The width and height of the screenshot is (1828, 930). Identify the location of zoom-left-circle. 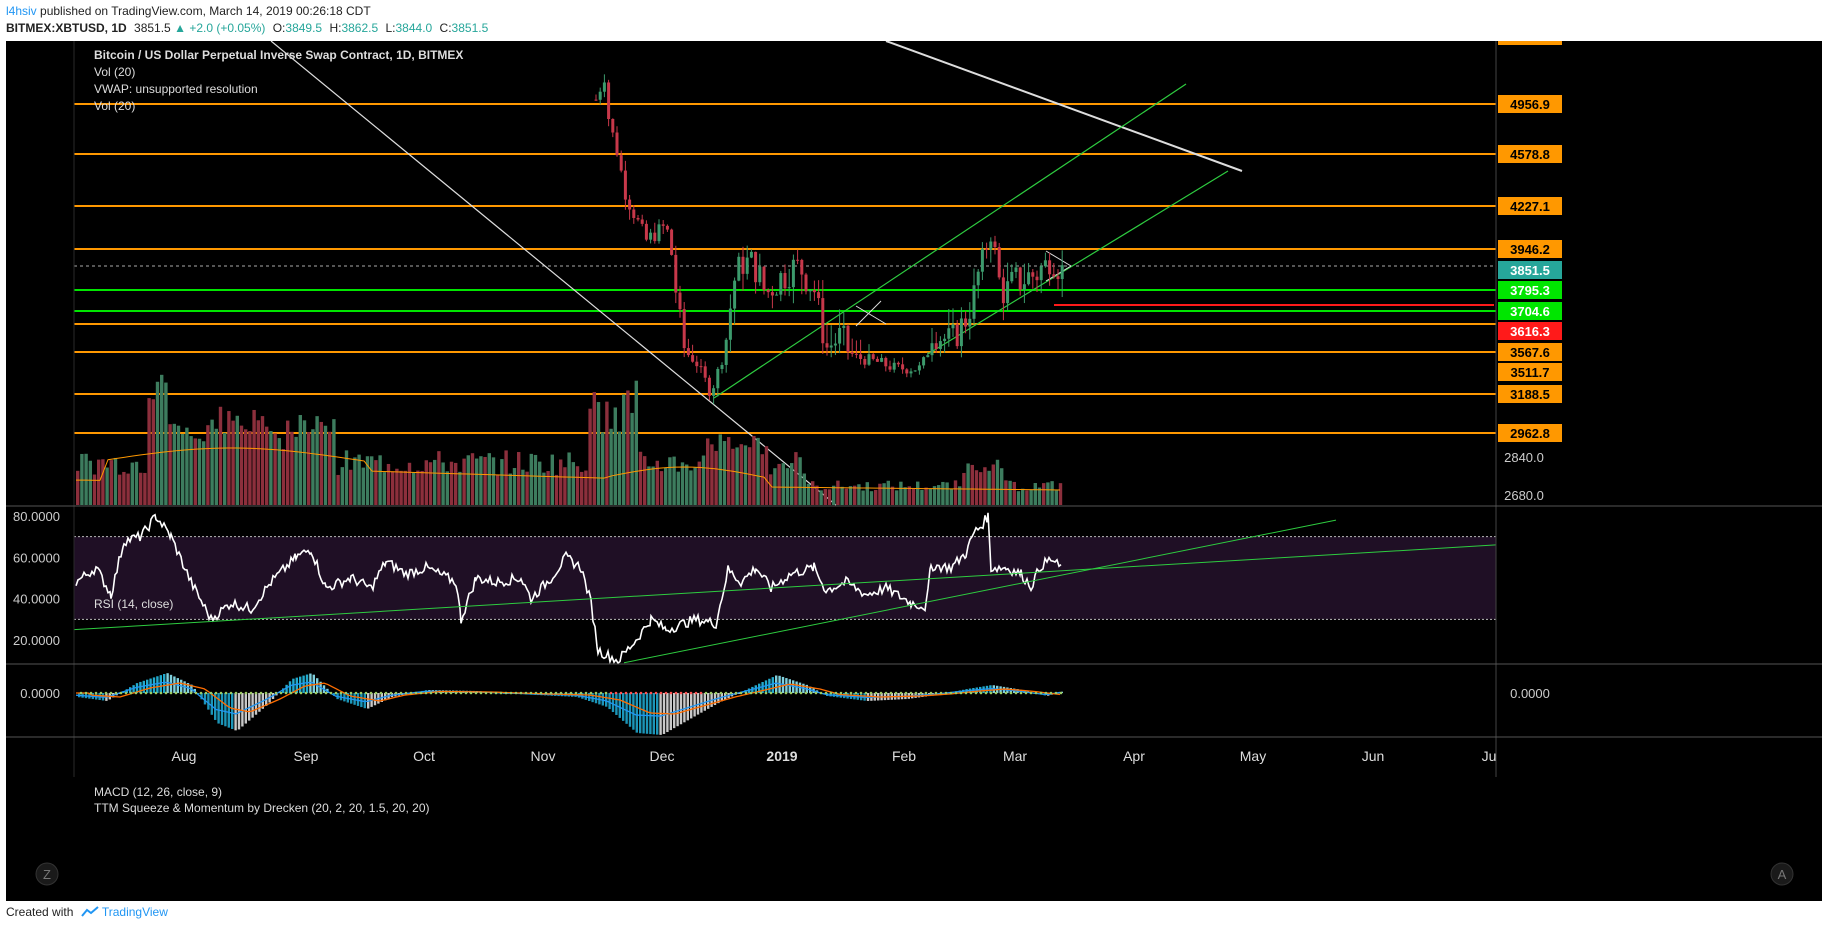
(47, 874).